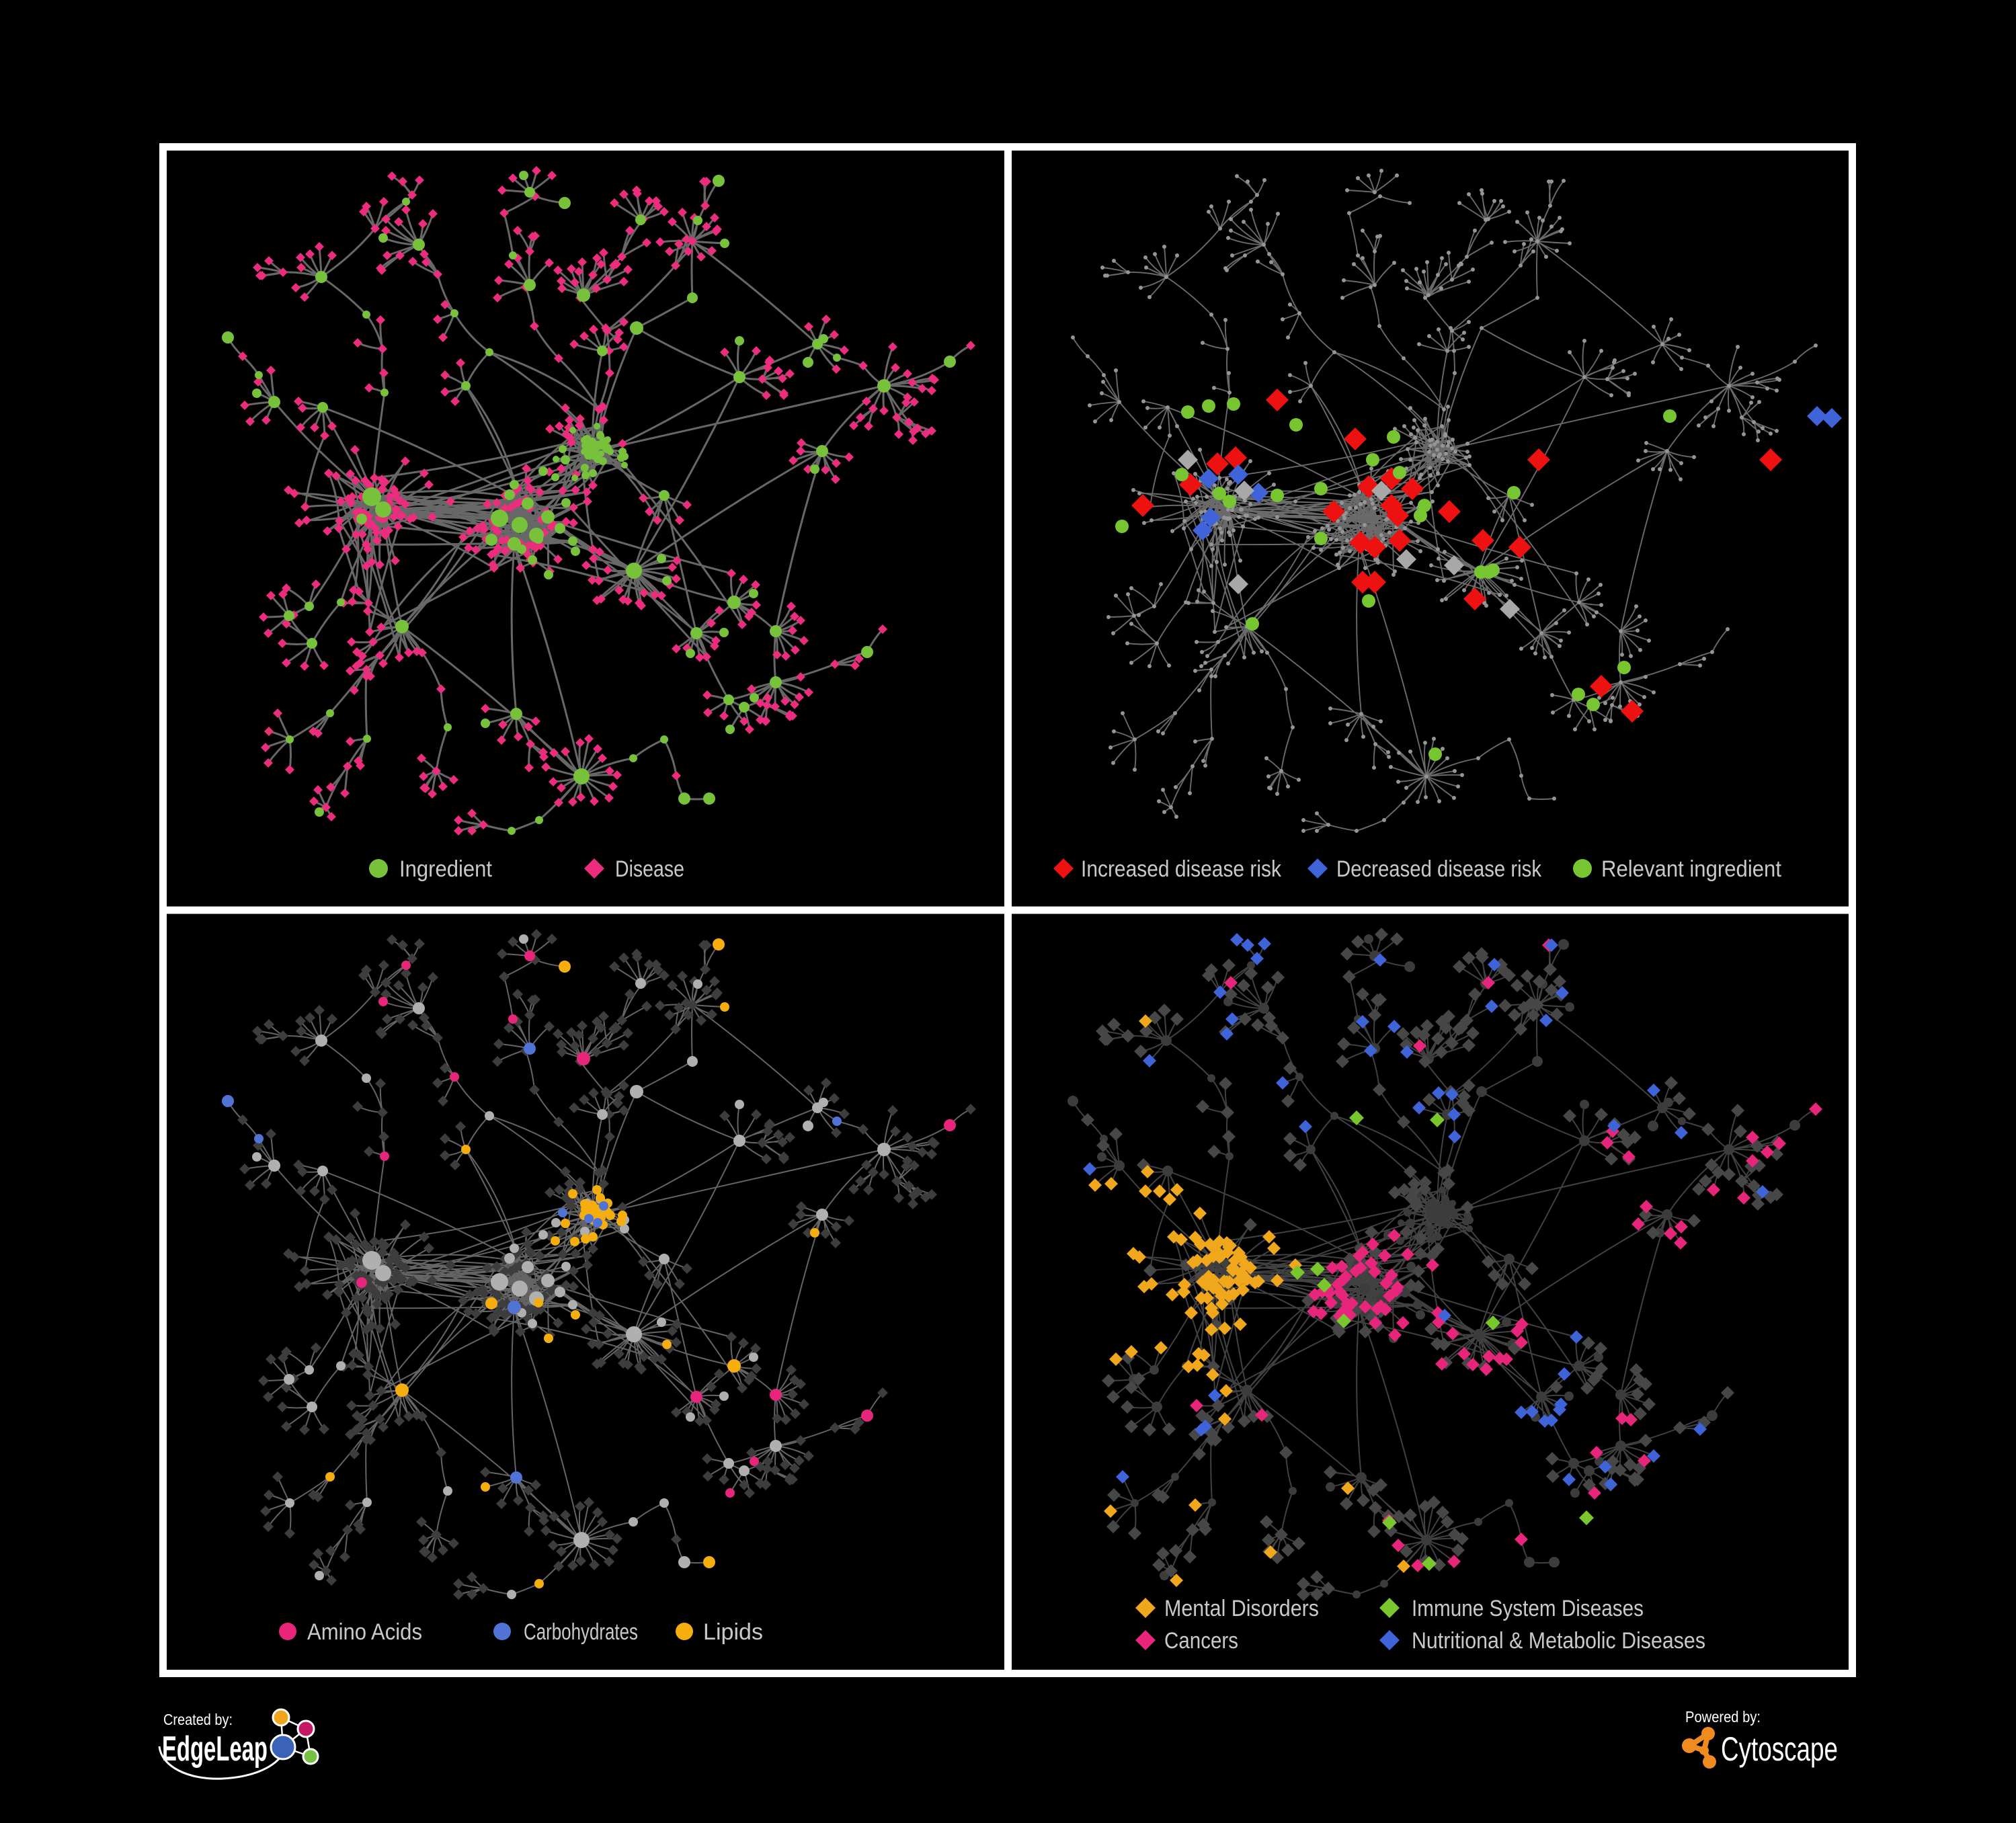  What do you see at coordinates (1439, 869) in the screenshot?
I see `svg-text: Decreased disease risk` at bounding box center [1439, 869].